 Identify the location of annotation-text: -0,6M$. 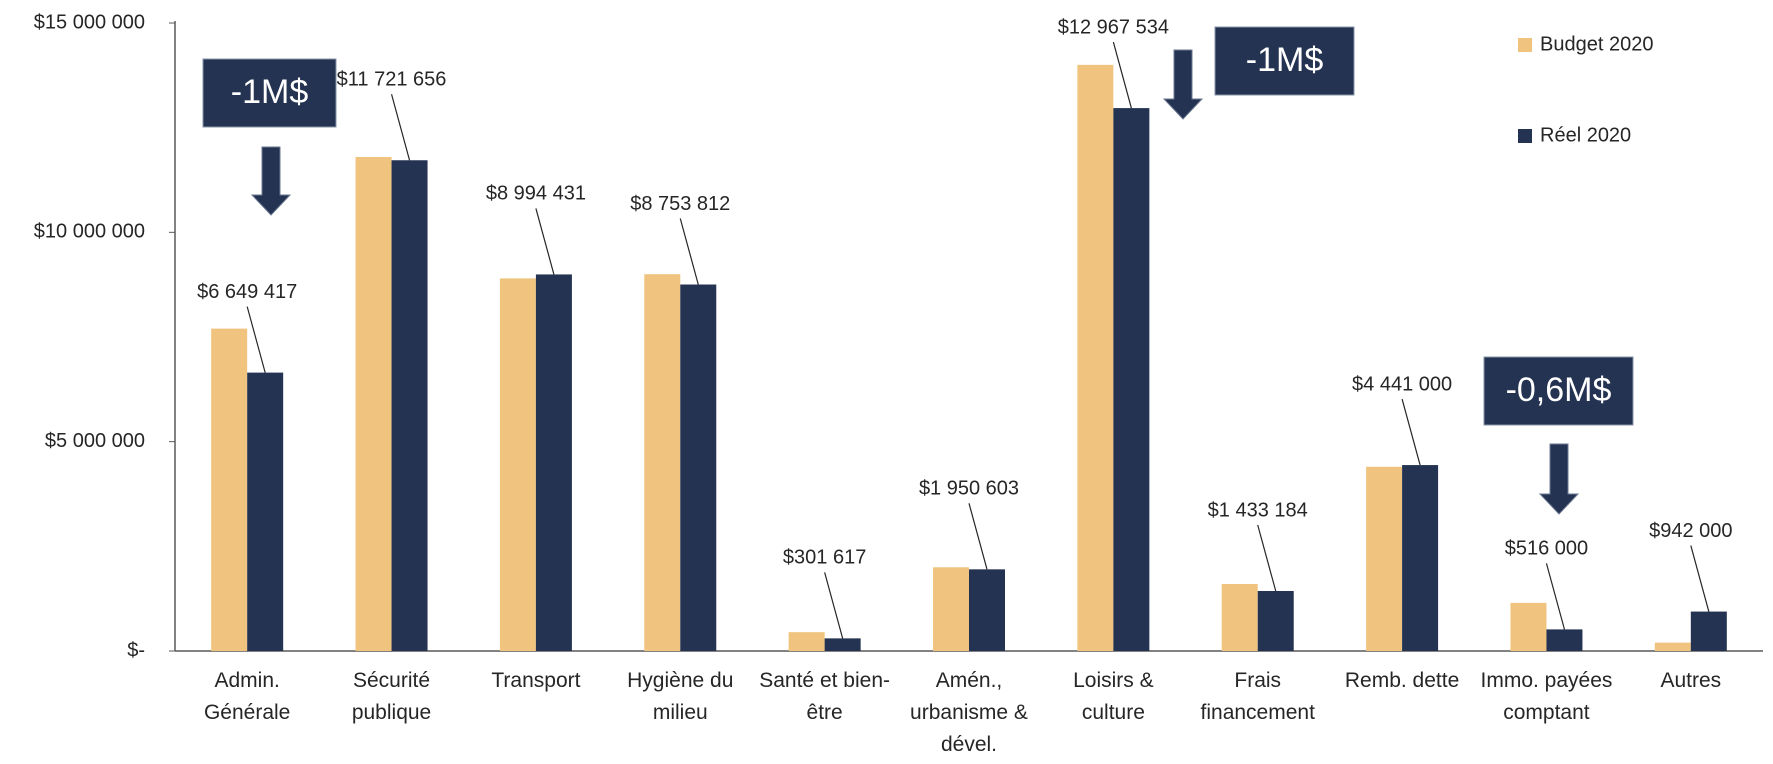
(1559, 390).